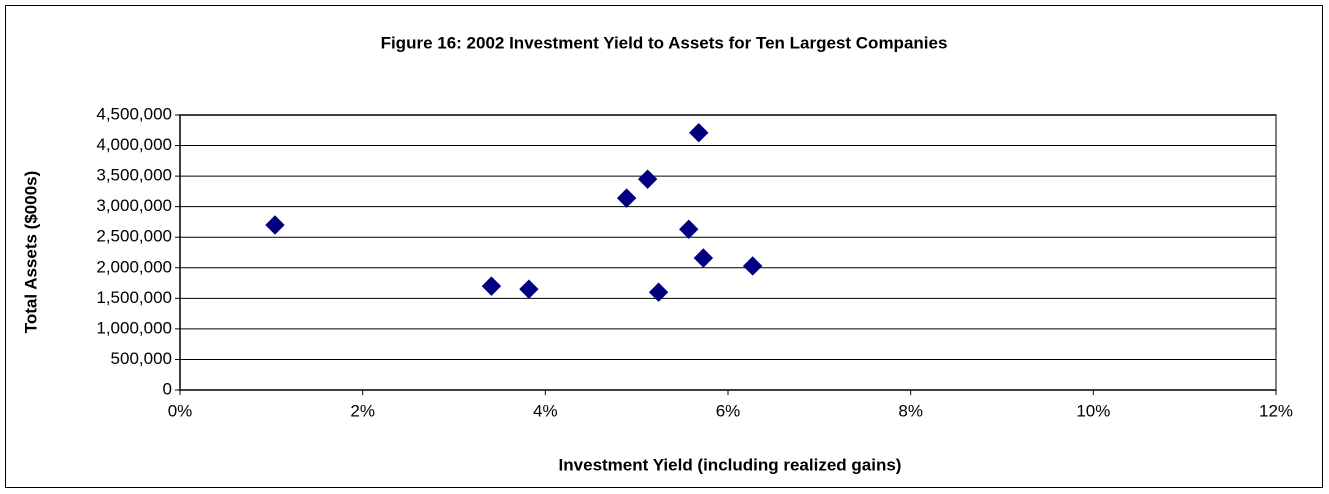 The width and height of the screenshot is (1329, 494). I want to click on y-tick-label: 2,000,000, so click(134, 266).